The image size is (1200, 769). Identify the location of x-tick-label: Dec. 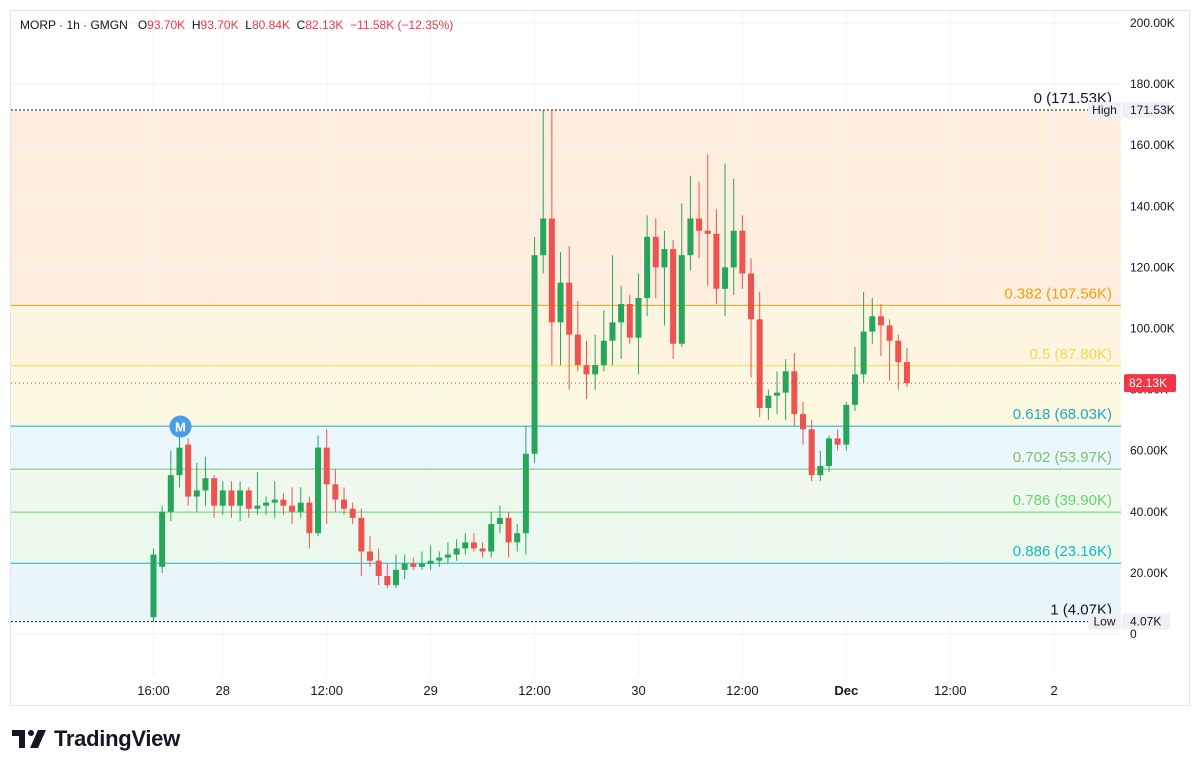
(846, 690).